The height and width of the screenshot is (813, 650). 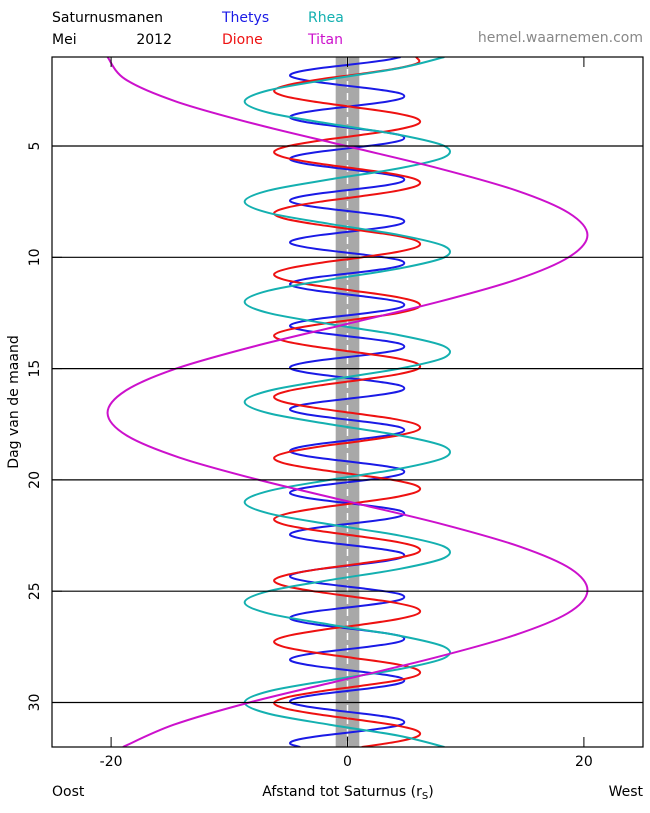 I want to click on legend-entry: Rhea, so click(x=326, y=18).